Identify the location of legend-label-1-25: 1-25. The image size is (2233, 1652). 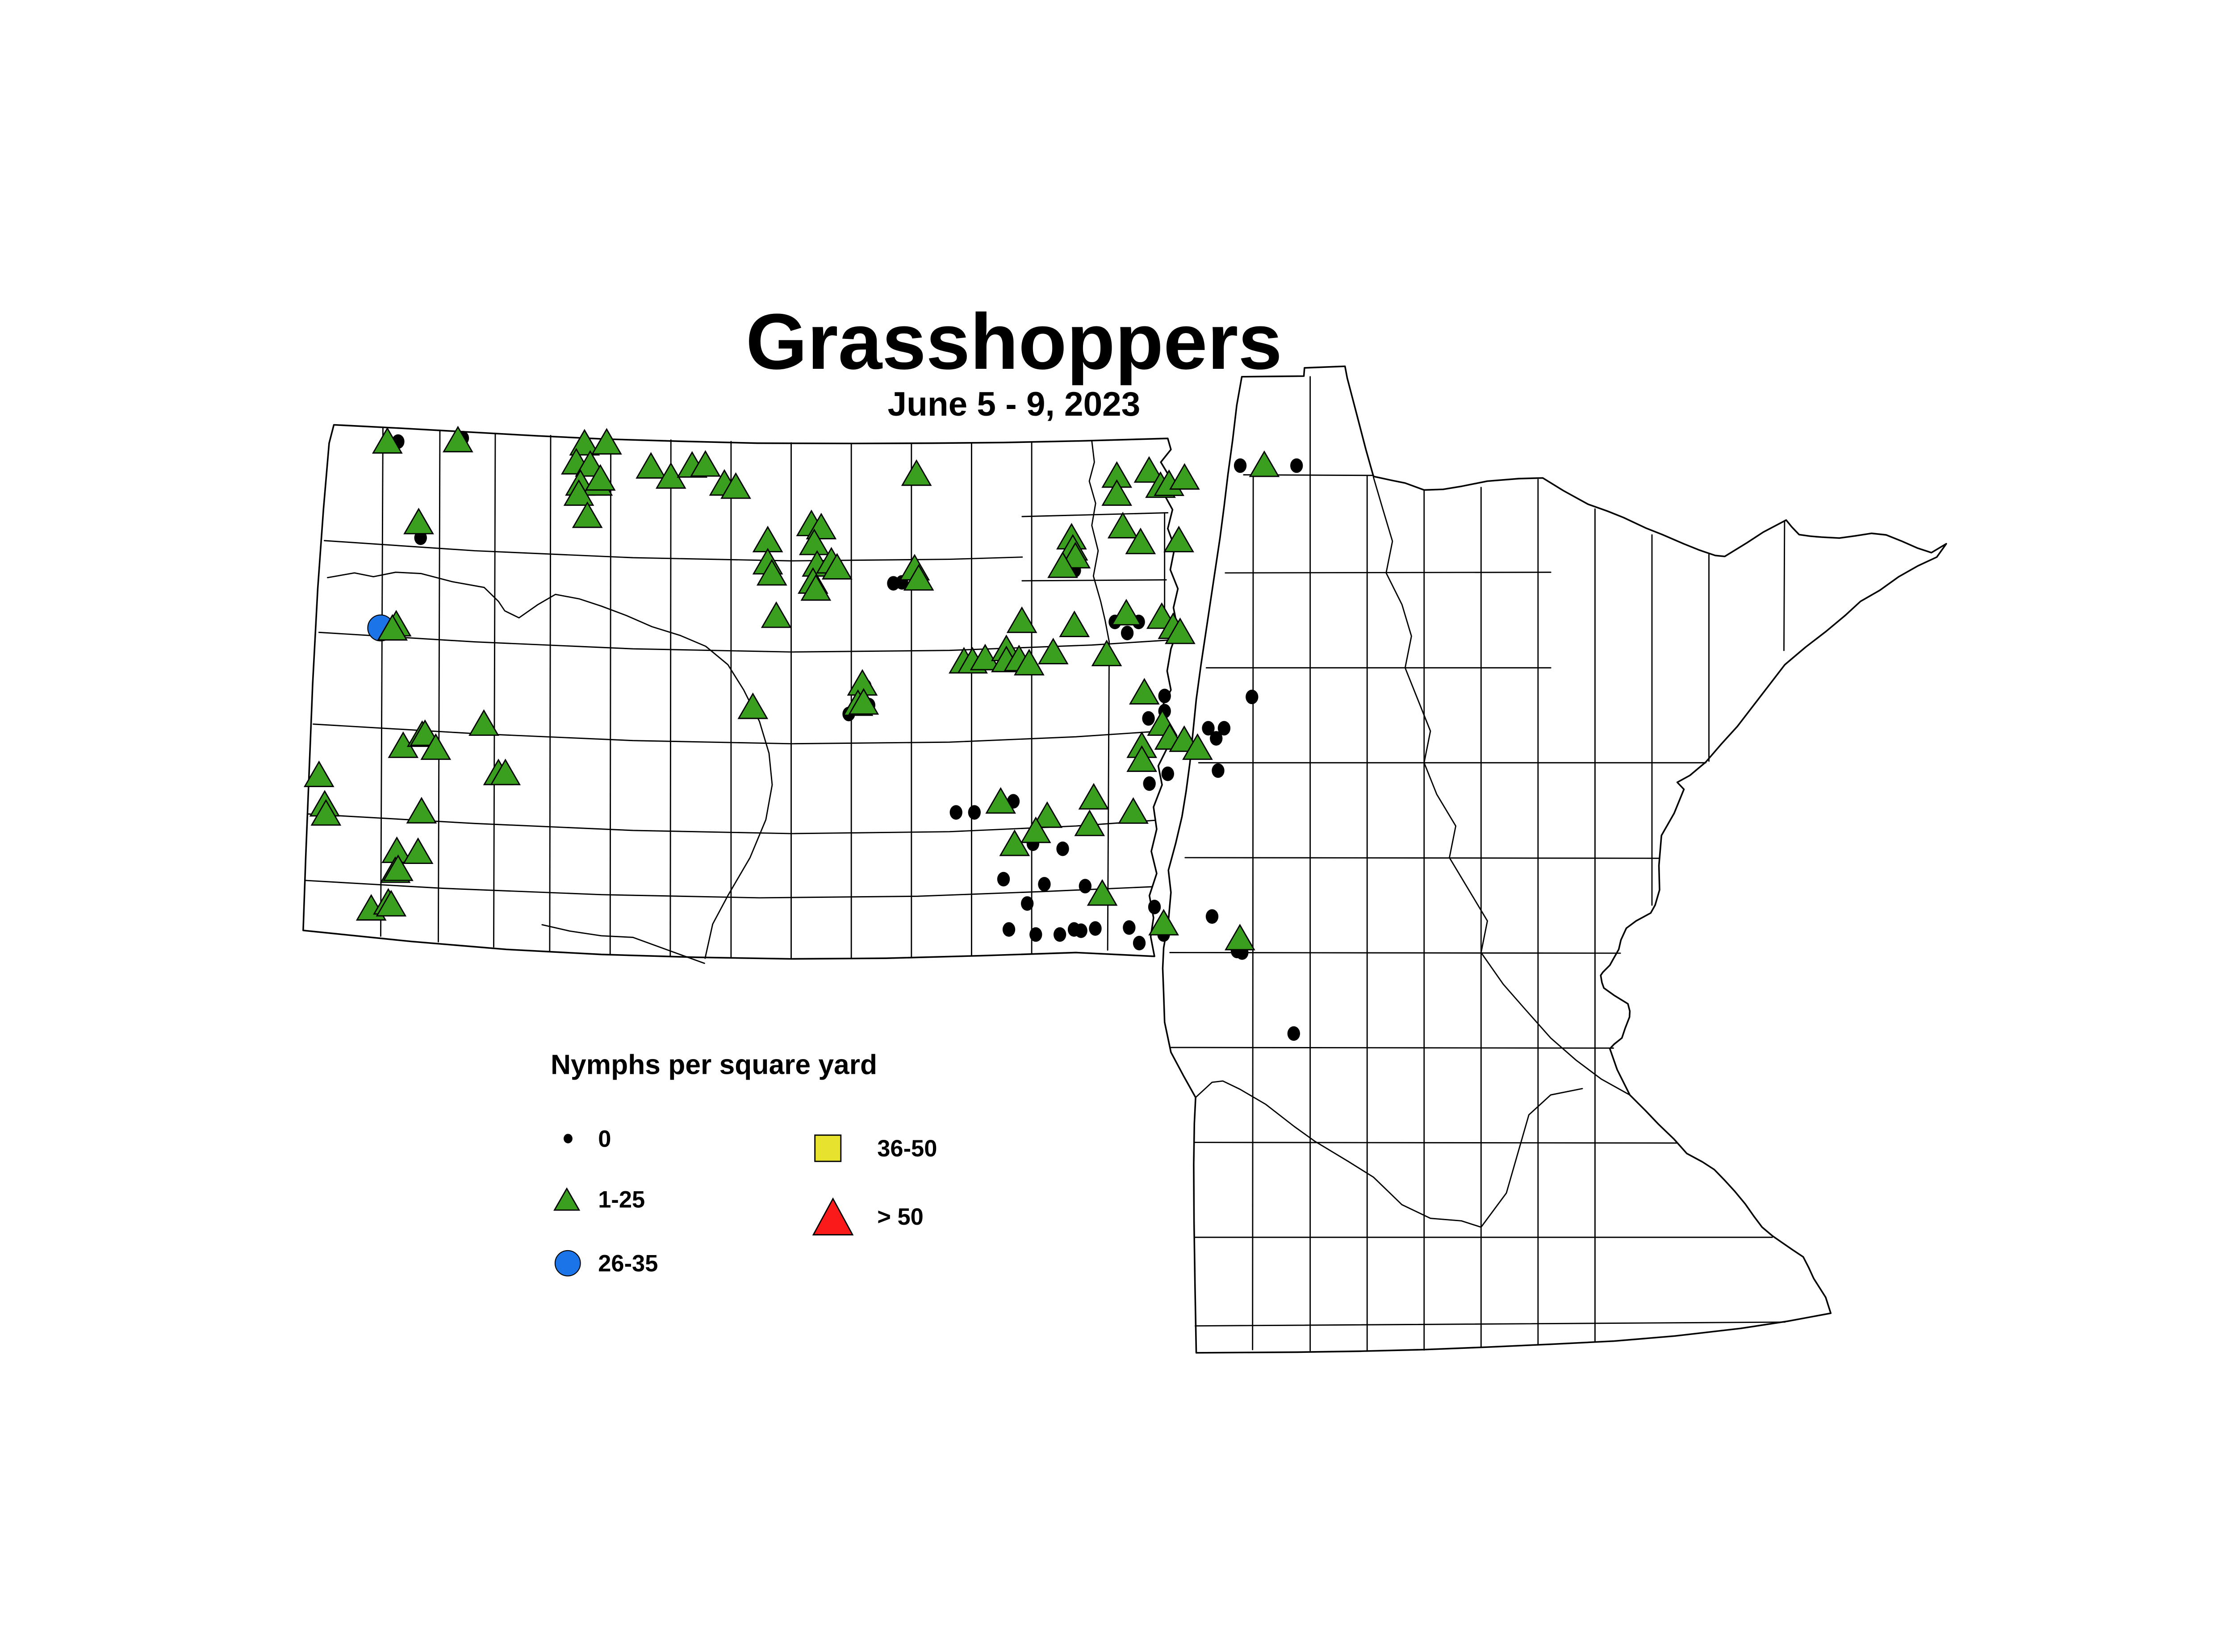
(621, 1200).